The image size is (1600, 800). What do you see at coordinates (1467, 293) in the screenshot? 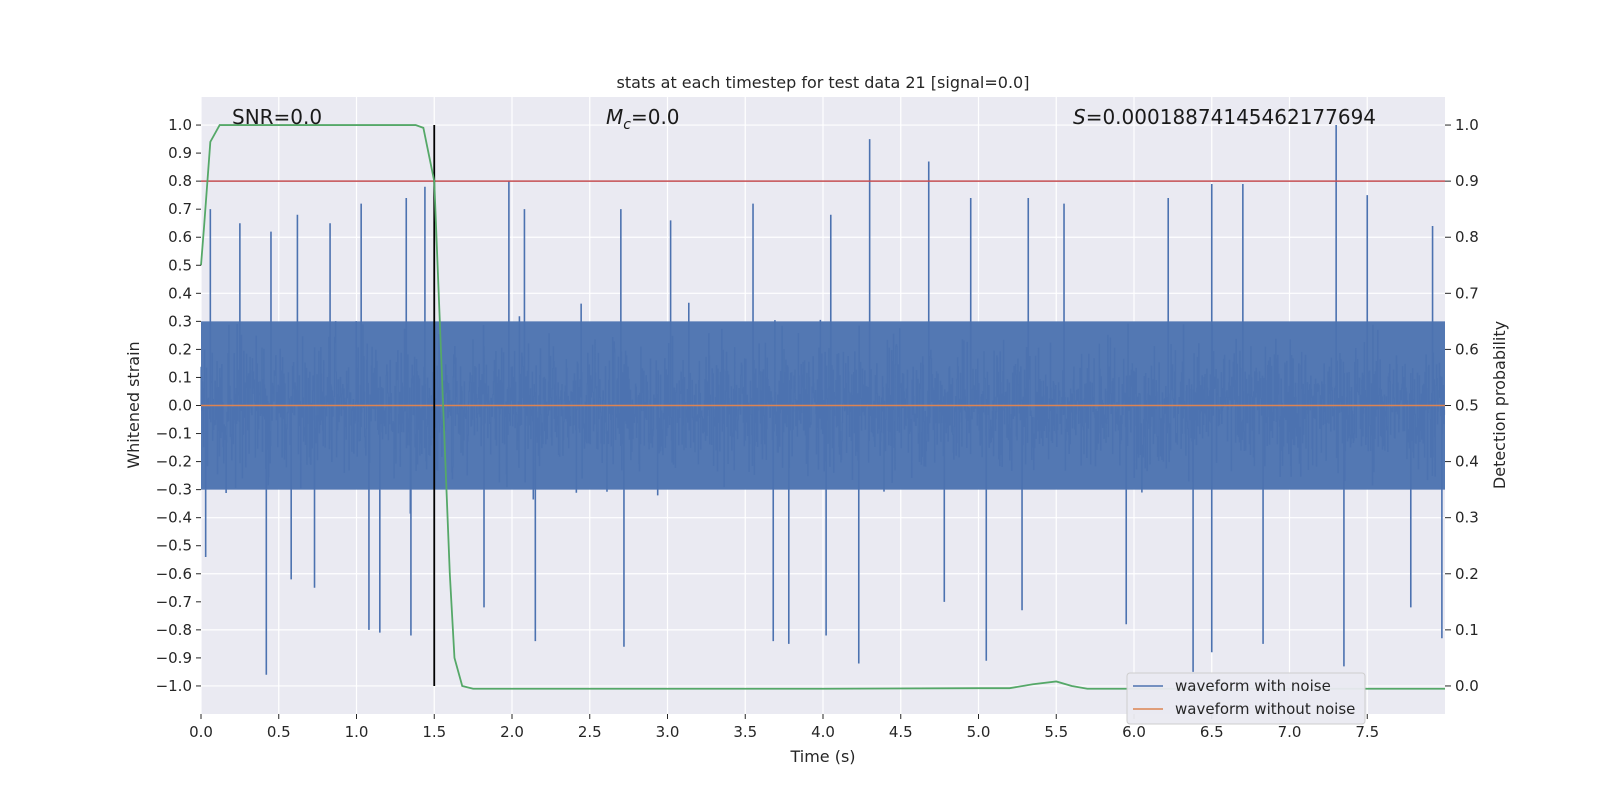
I see `y2-tick-label: 0.7` at bounding box center [1467, 293].